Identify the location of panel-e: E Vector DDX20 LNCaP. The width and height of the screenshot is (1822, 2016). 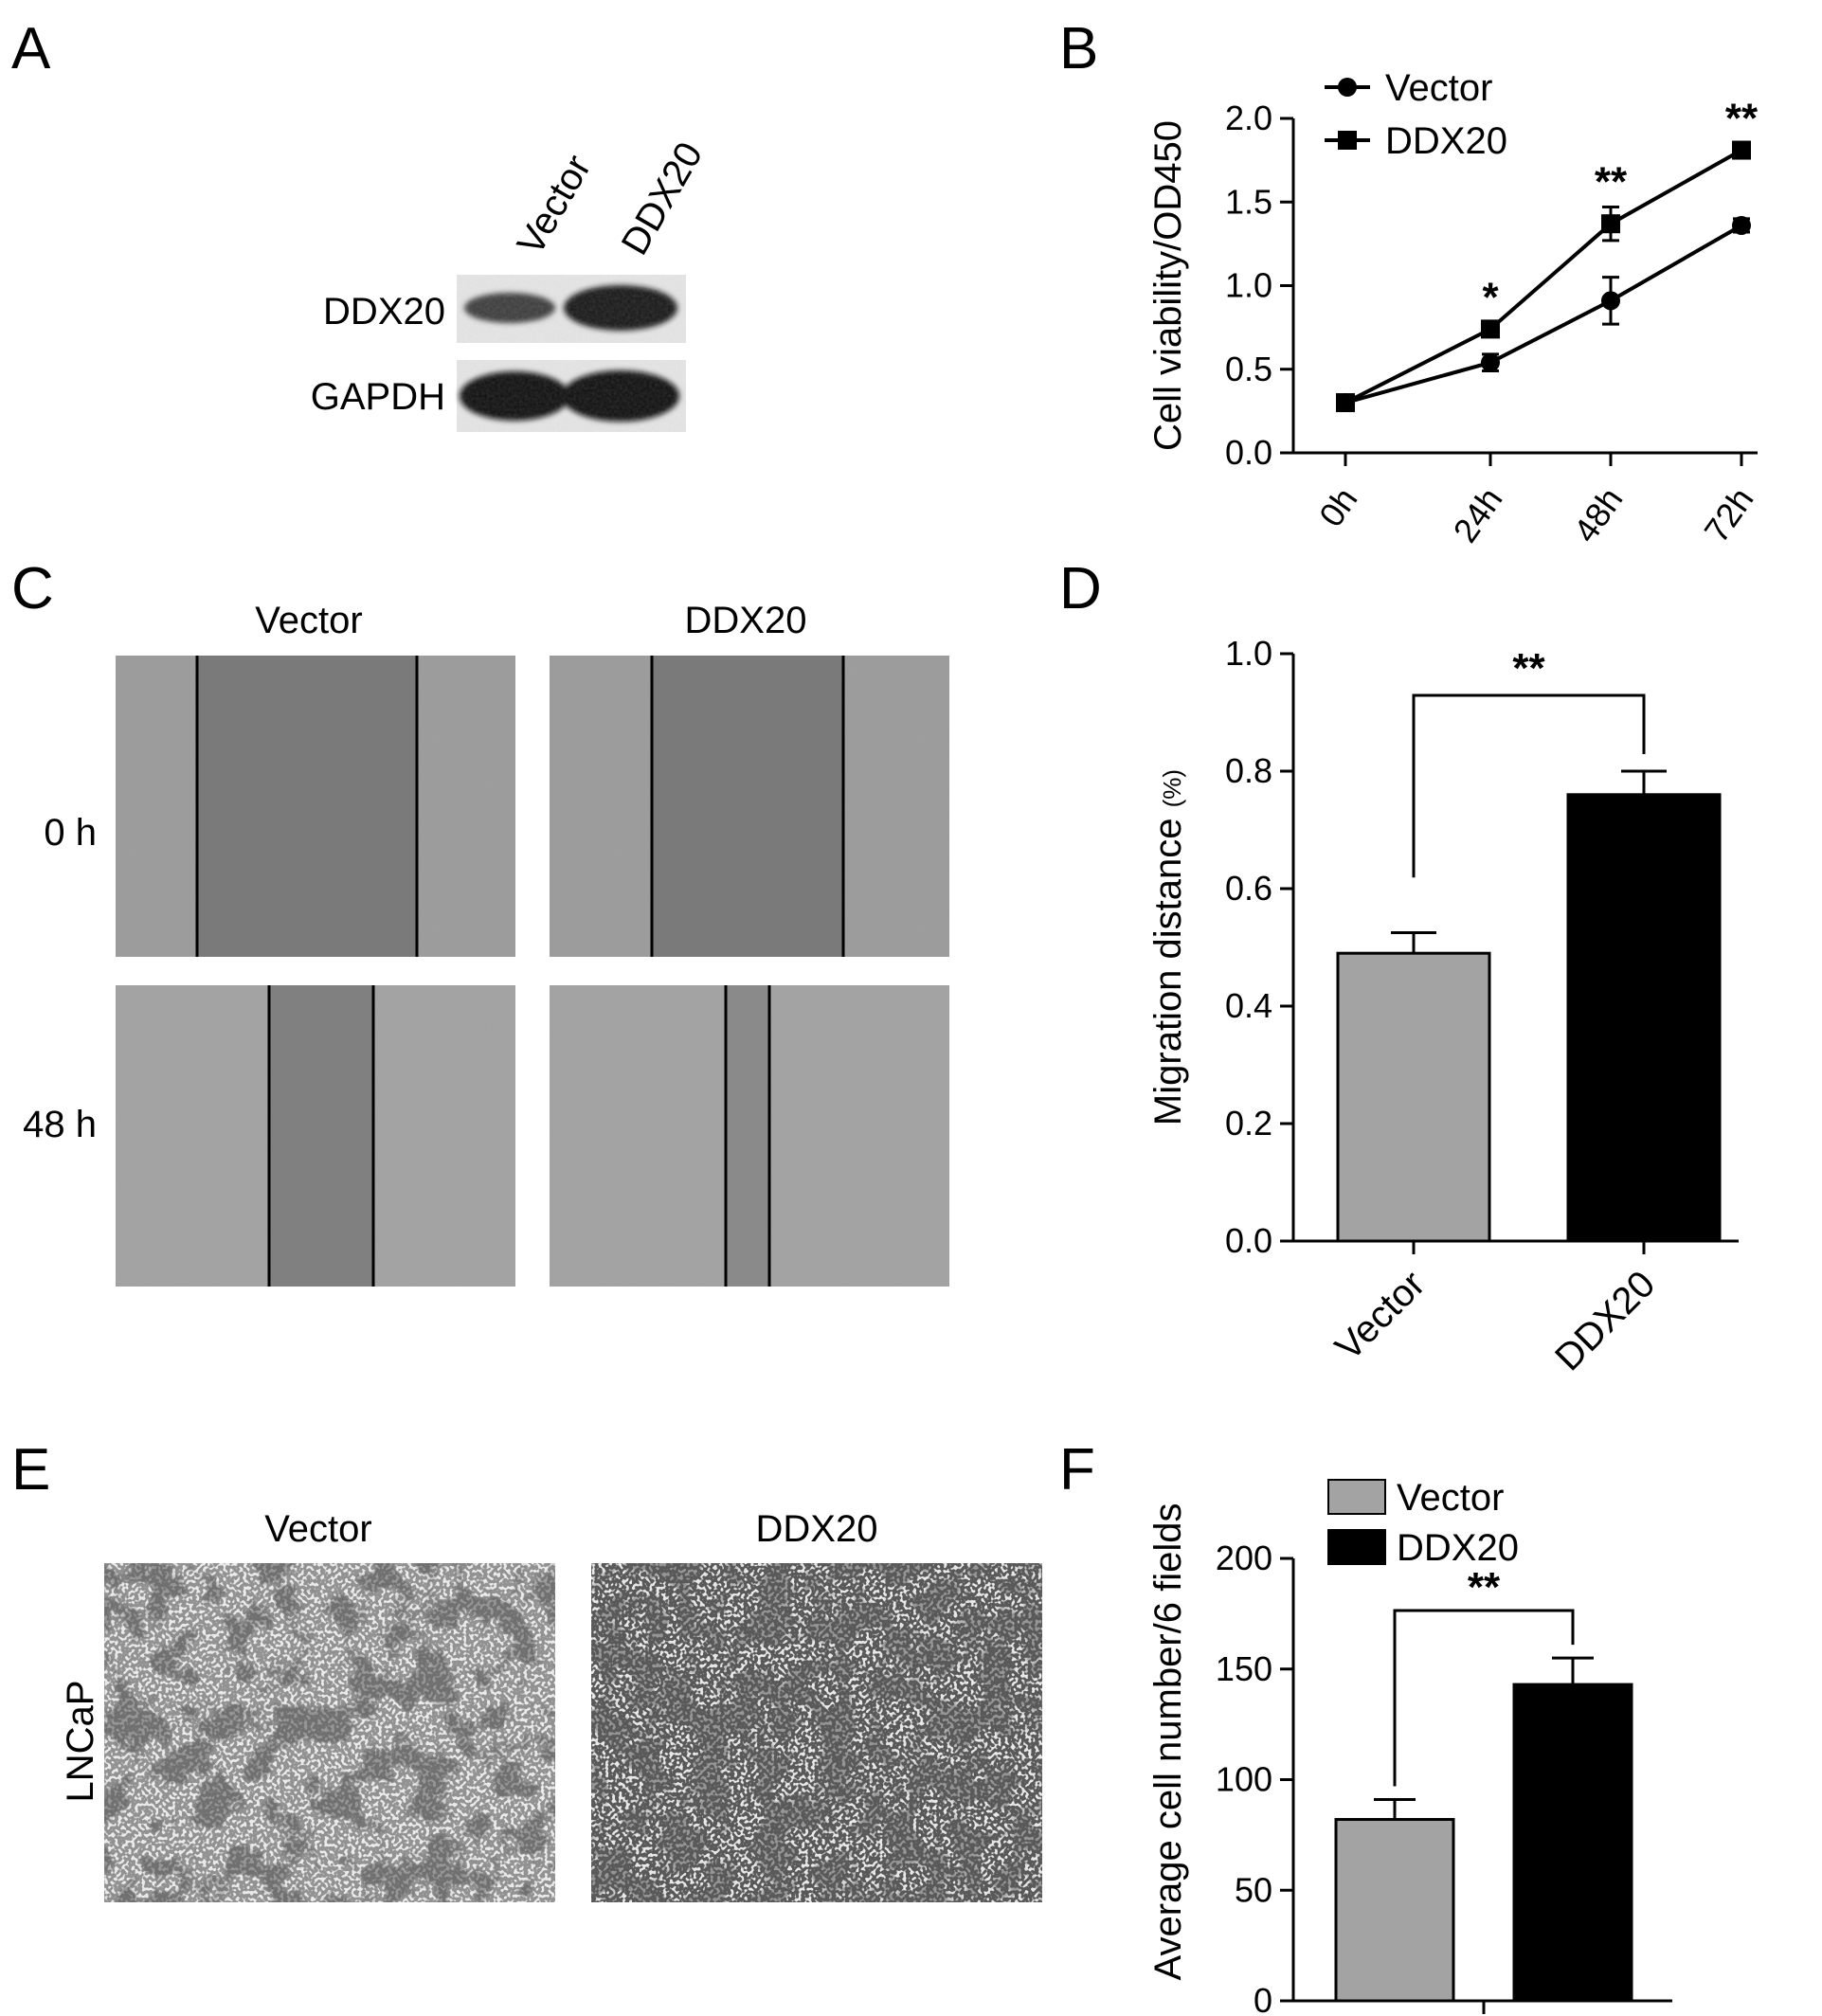
(526, 1669).